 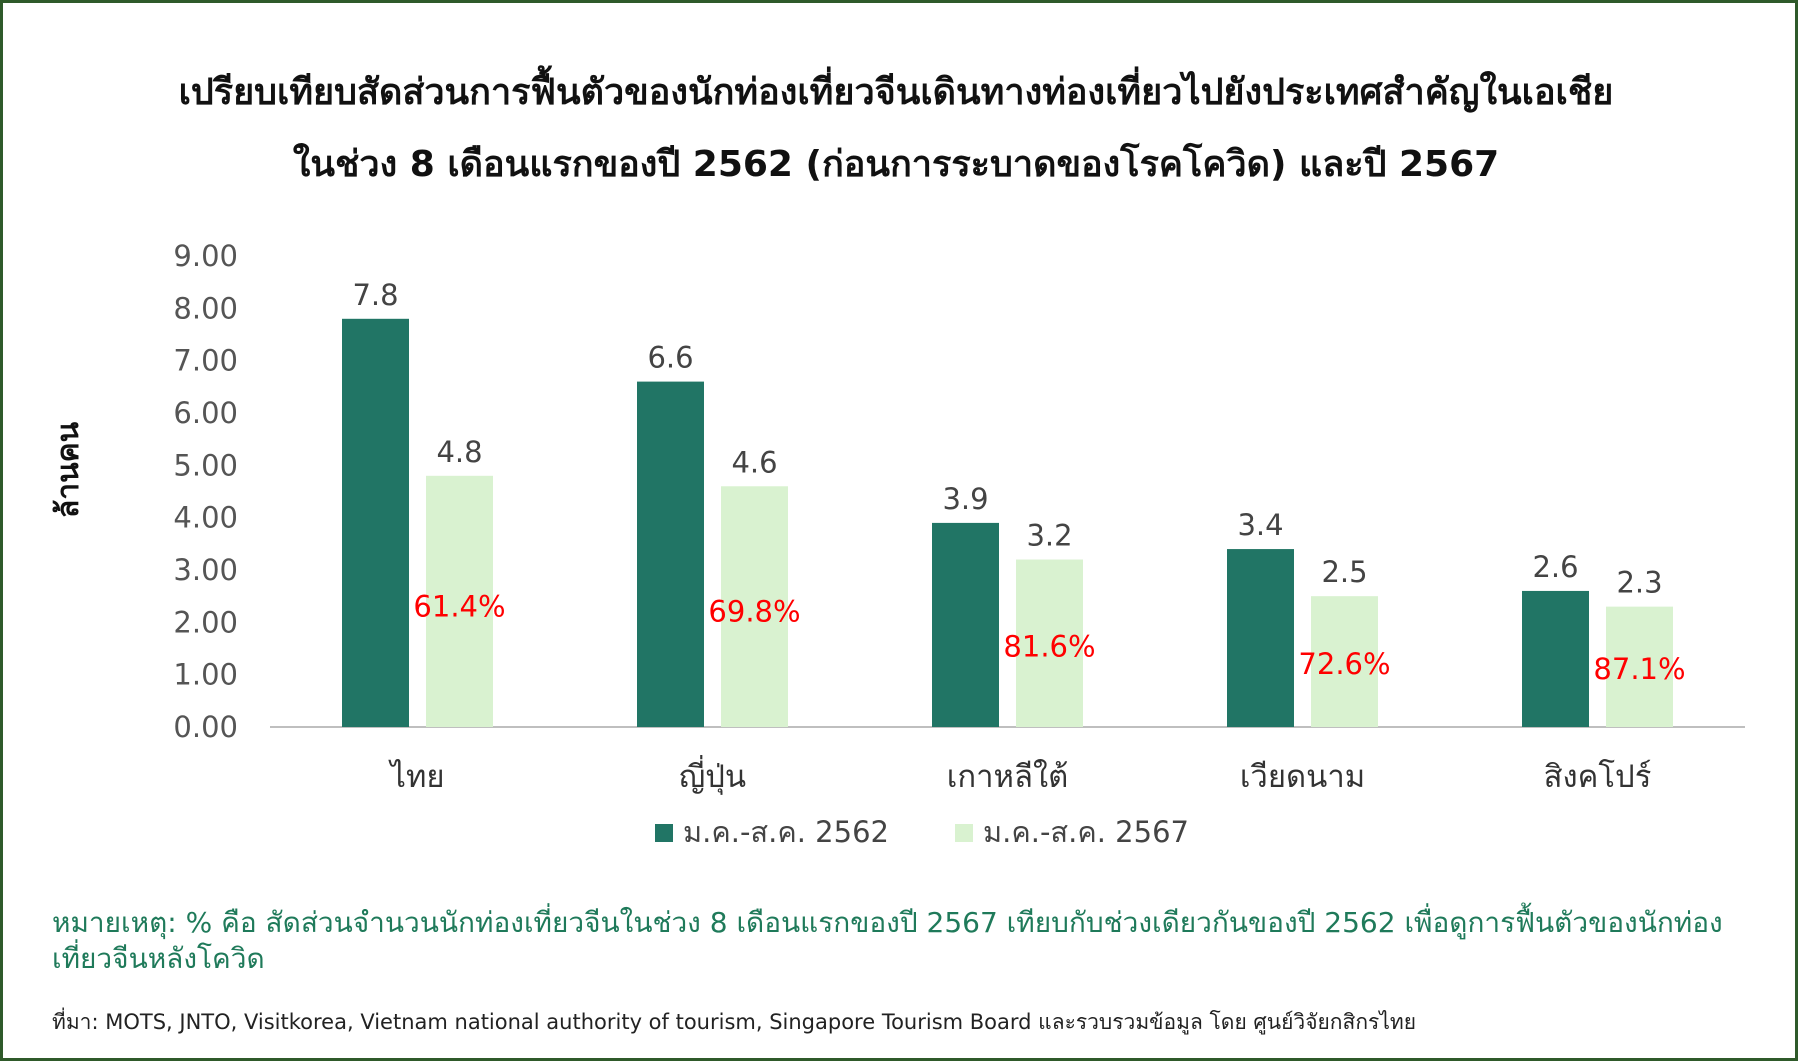 What do you see at coordinates (1049, 536) in the screenshot?
I see `data-label-2567: 3.2` at bounding box center [1049, 536].